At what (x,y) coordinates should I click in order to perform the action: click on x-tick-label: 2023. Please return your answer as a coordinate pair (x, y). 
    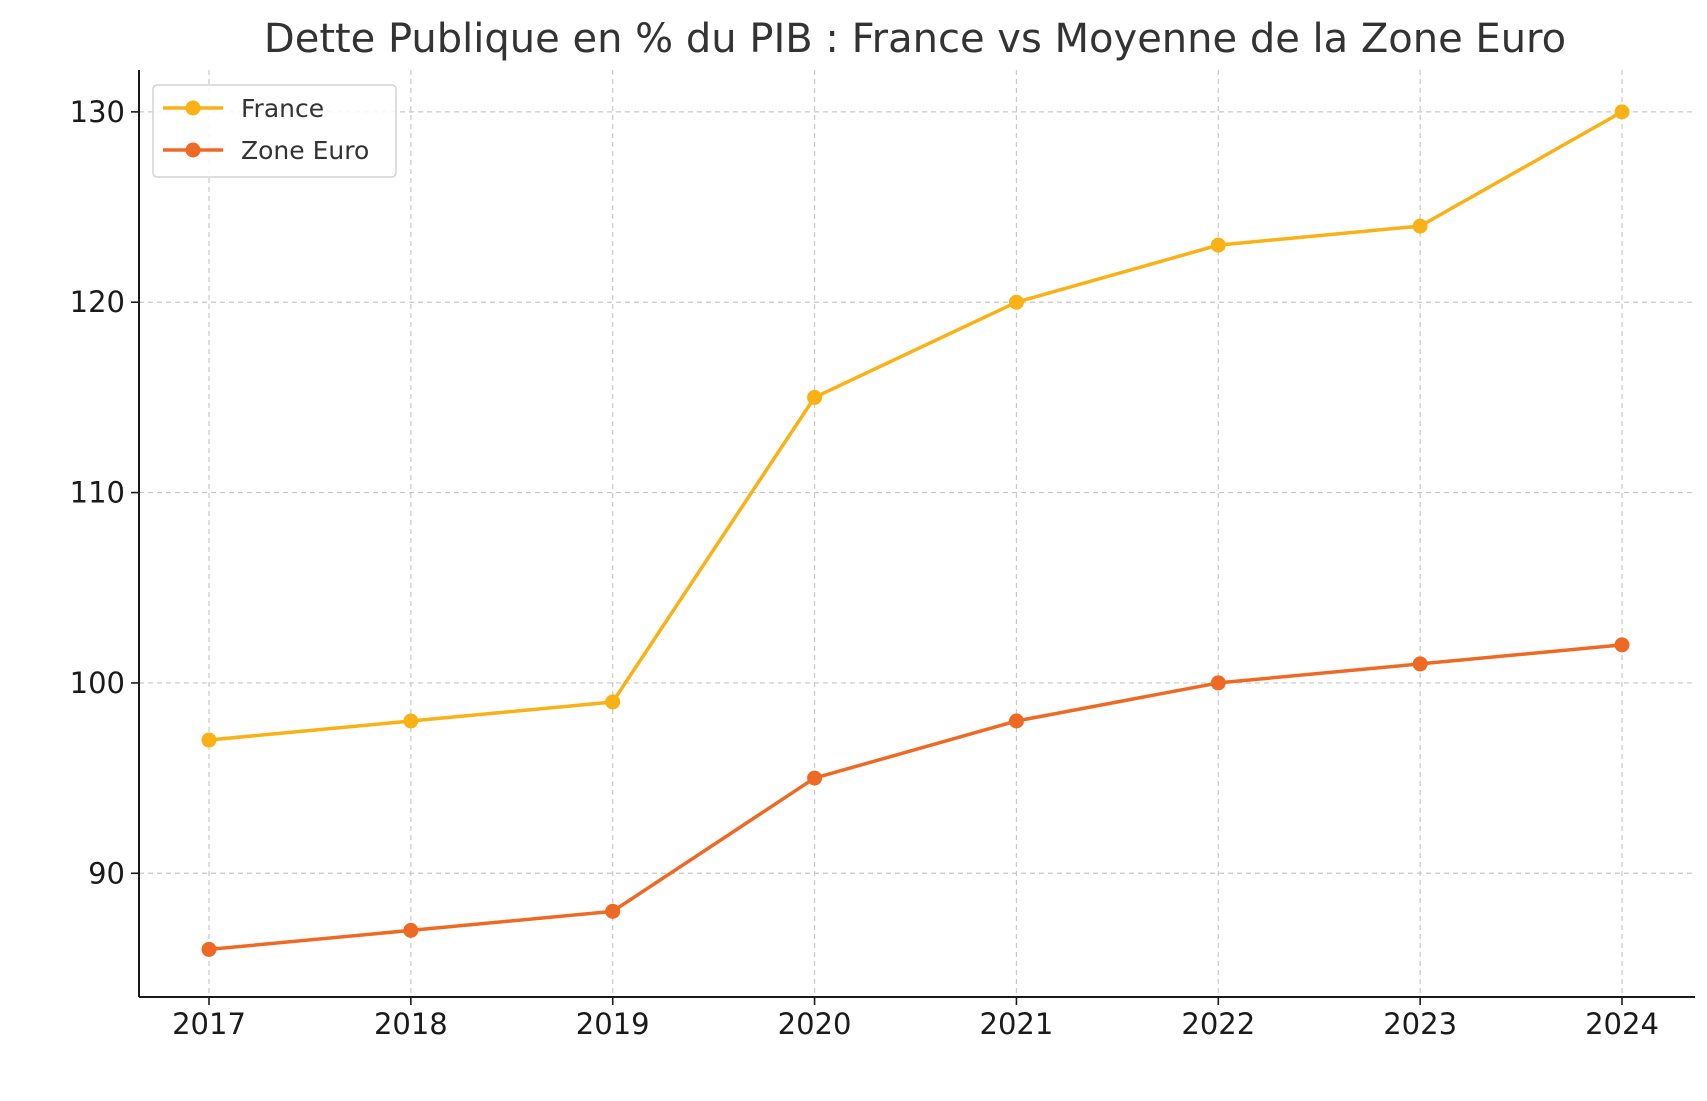
    Looking at the image, I should click on (1420, 1024).